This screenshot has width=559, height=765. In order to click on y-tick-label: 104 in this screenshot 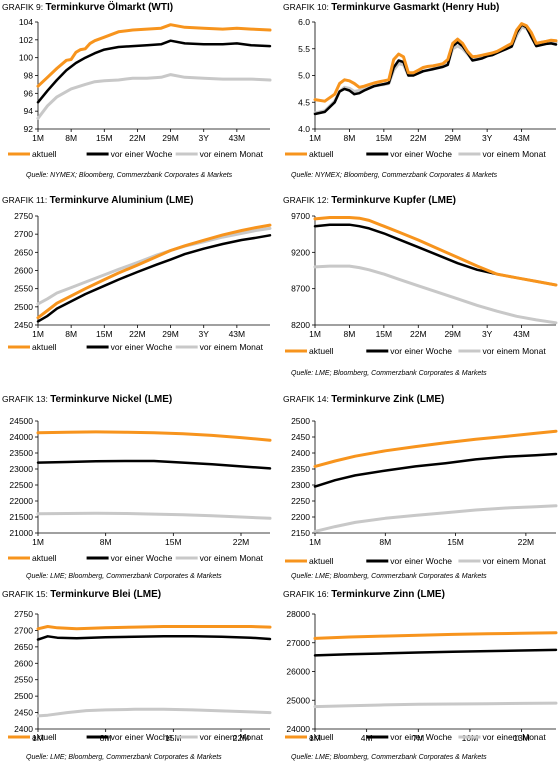, I will do `click(26, 22)`.